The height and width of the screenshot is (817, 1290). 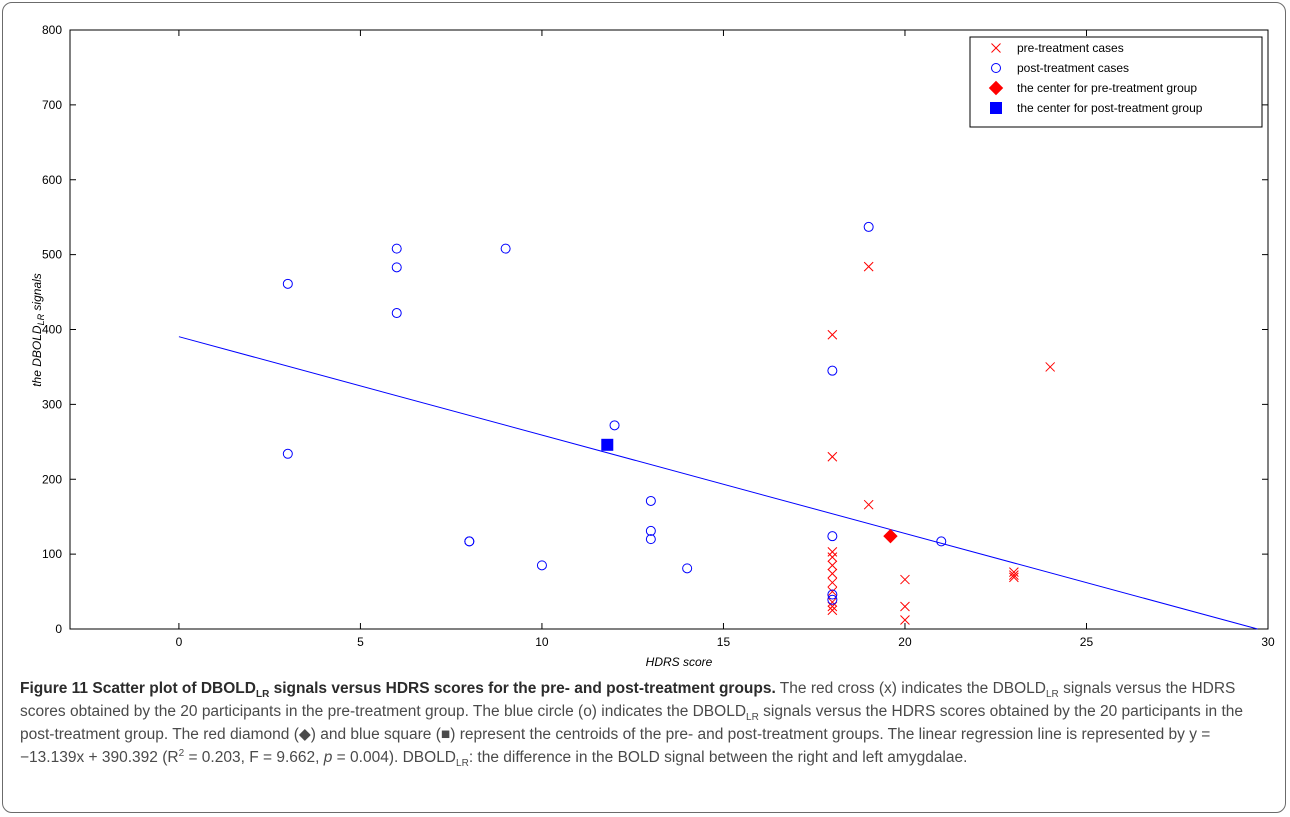 What do you see at coordinates (52, 30) in the screenshot?
I see `y-tick-label: 800` at bounding box center [52, 30].